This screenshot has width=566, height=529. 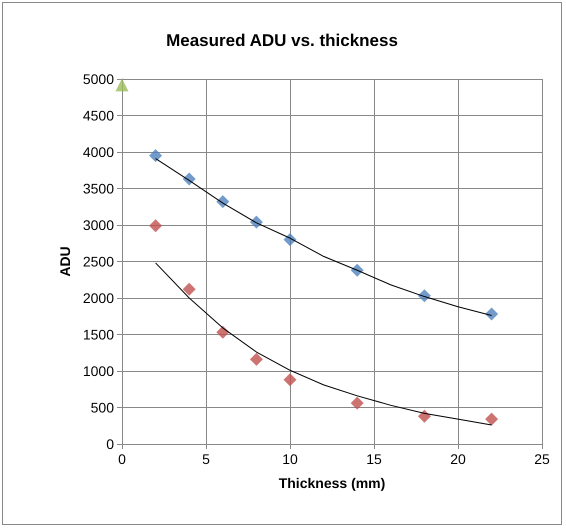 What do you see at coordinates (110, 444) in the screenshot?
I see `y-tick-label: 0` at bounding box center [110, 444].